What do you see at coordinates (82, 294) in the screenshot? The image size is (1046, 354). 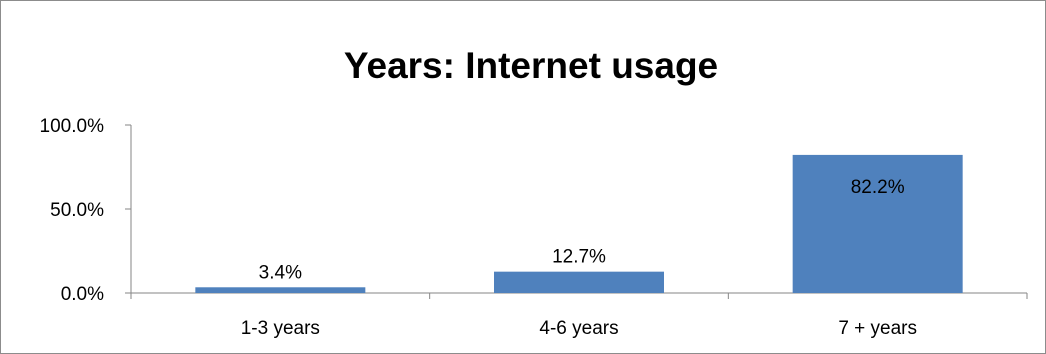 I see `y-tick-label: 0.0%` at bounding box center [82, 294].